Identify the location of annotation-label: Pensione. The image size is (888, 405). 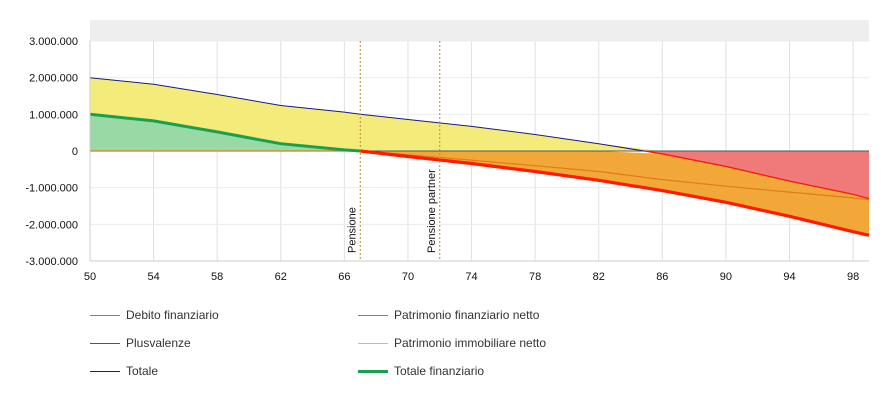
(352, 230).